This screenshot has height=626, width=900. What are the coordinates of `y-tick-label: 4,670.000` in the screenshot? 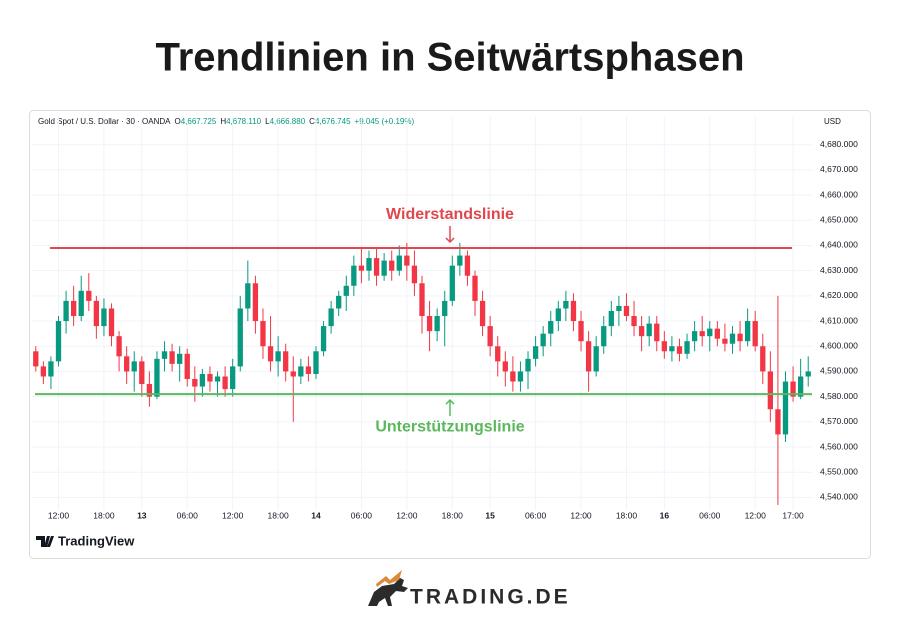 It's located at (839, 169).